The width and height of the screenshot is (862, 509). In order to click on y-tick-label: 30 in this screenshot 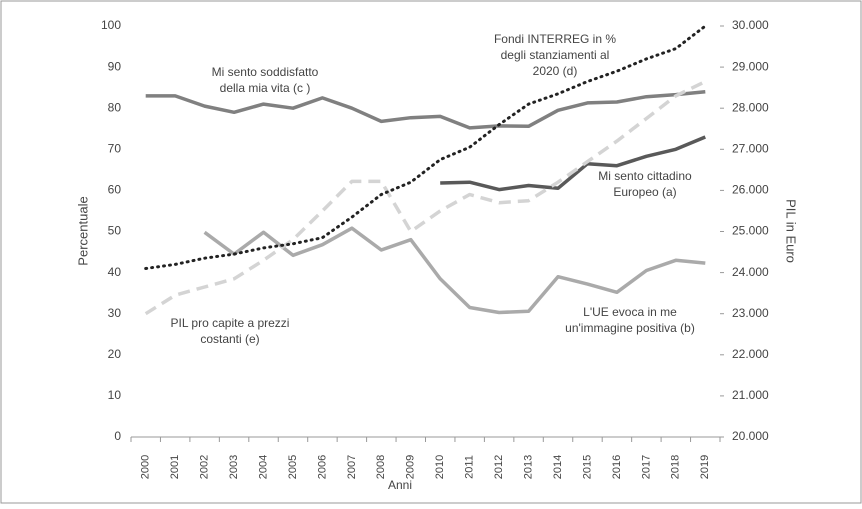, I will do `click(115, 313)`.